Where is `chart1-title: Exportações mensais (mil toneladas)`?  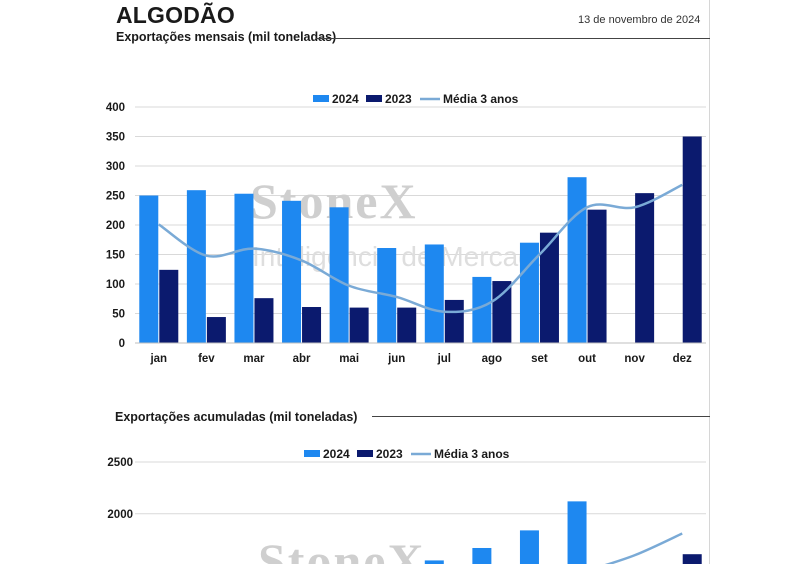
chart1-title: Exportações mensais (mil toneladas) is located at coordinates (226, 37).